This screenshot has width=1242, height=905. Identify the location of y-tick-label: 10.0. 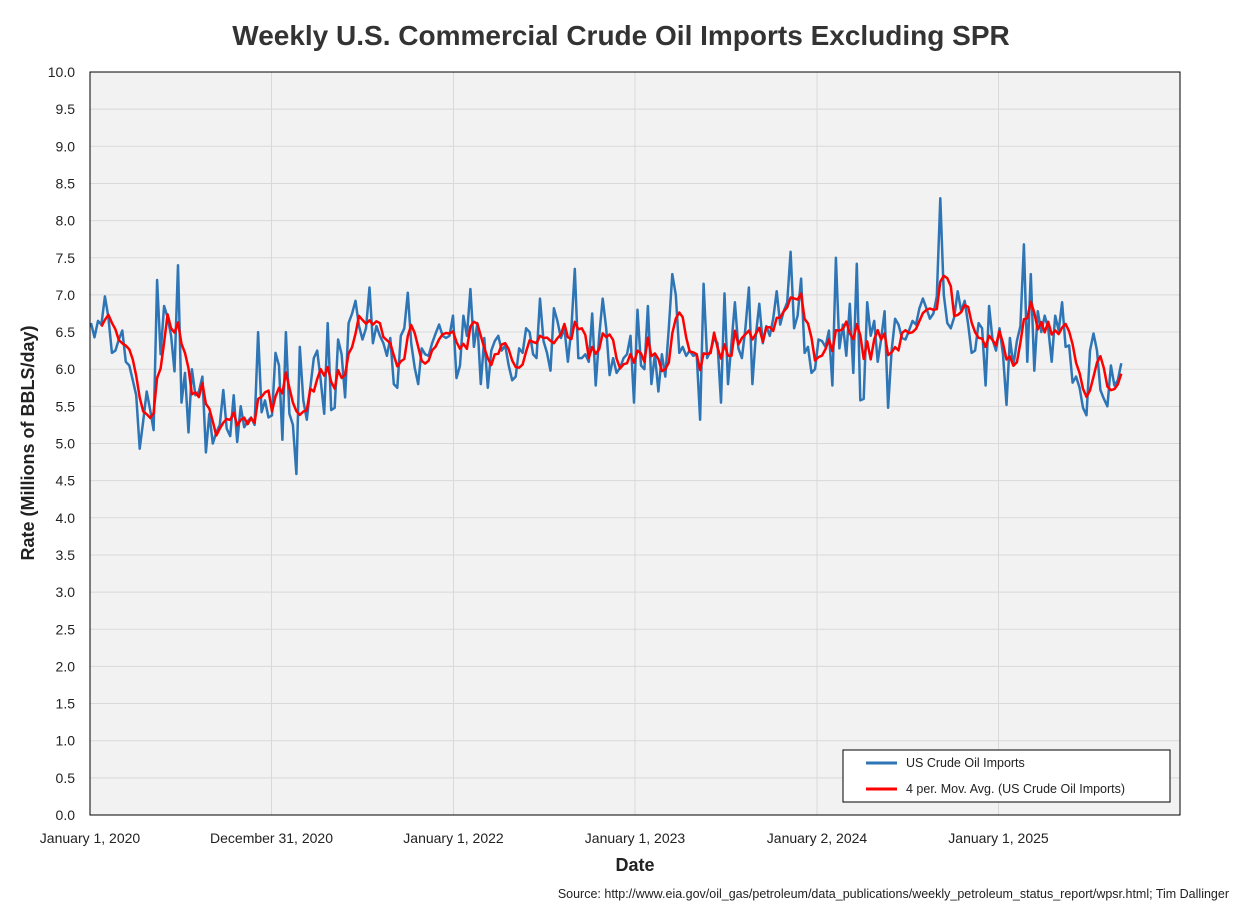
(61, 72).